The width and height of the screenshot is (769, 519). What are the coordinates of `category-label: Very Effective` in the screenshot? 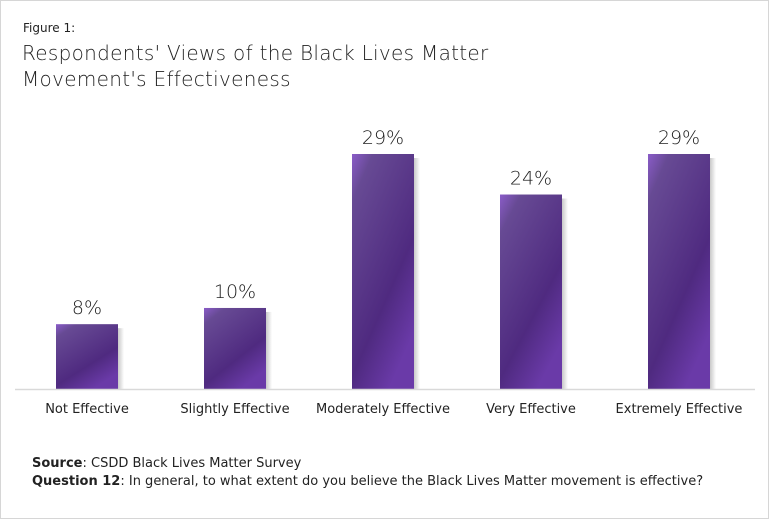 It's located at (531, 409).